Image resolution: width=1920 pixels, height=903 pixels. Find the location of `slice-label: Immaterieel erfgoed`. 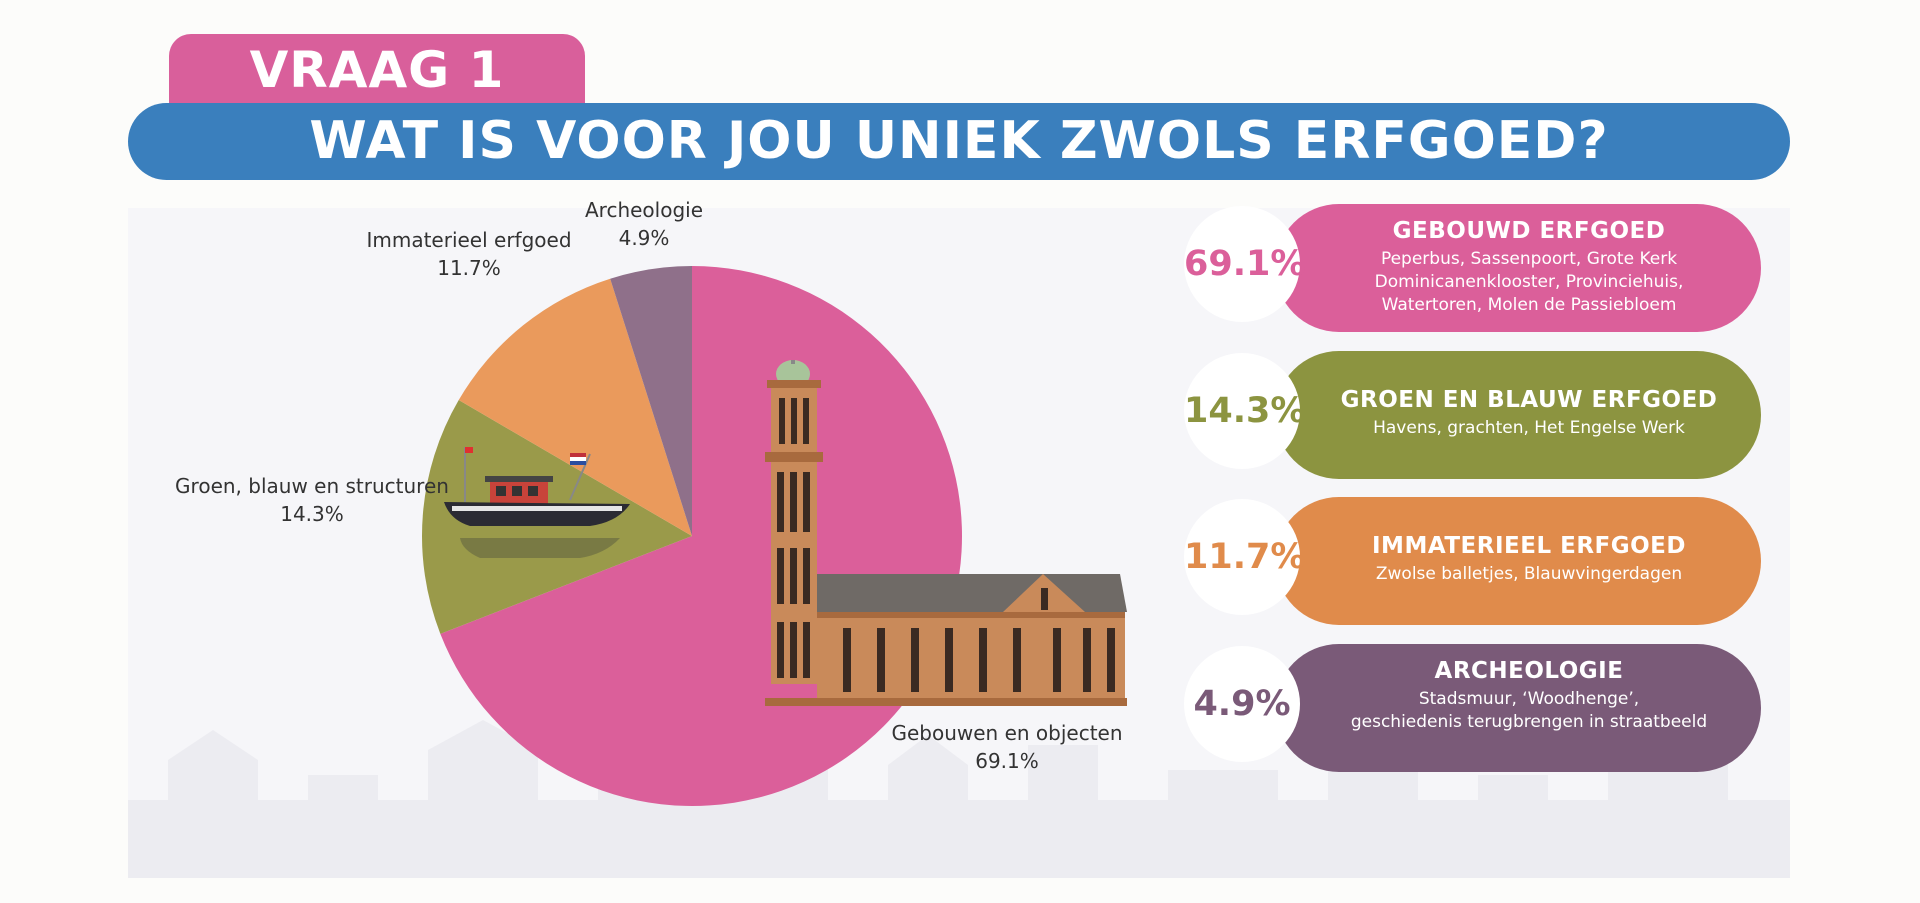

slice-label: Immaterieel erfgoed is located at coordinates (468, 240).